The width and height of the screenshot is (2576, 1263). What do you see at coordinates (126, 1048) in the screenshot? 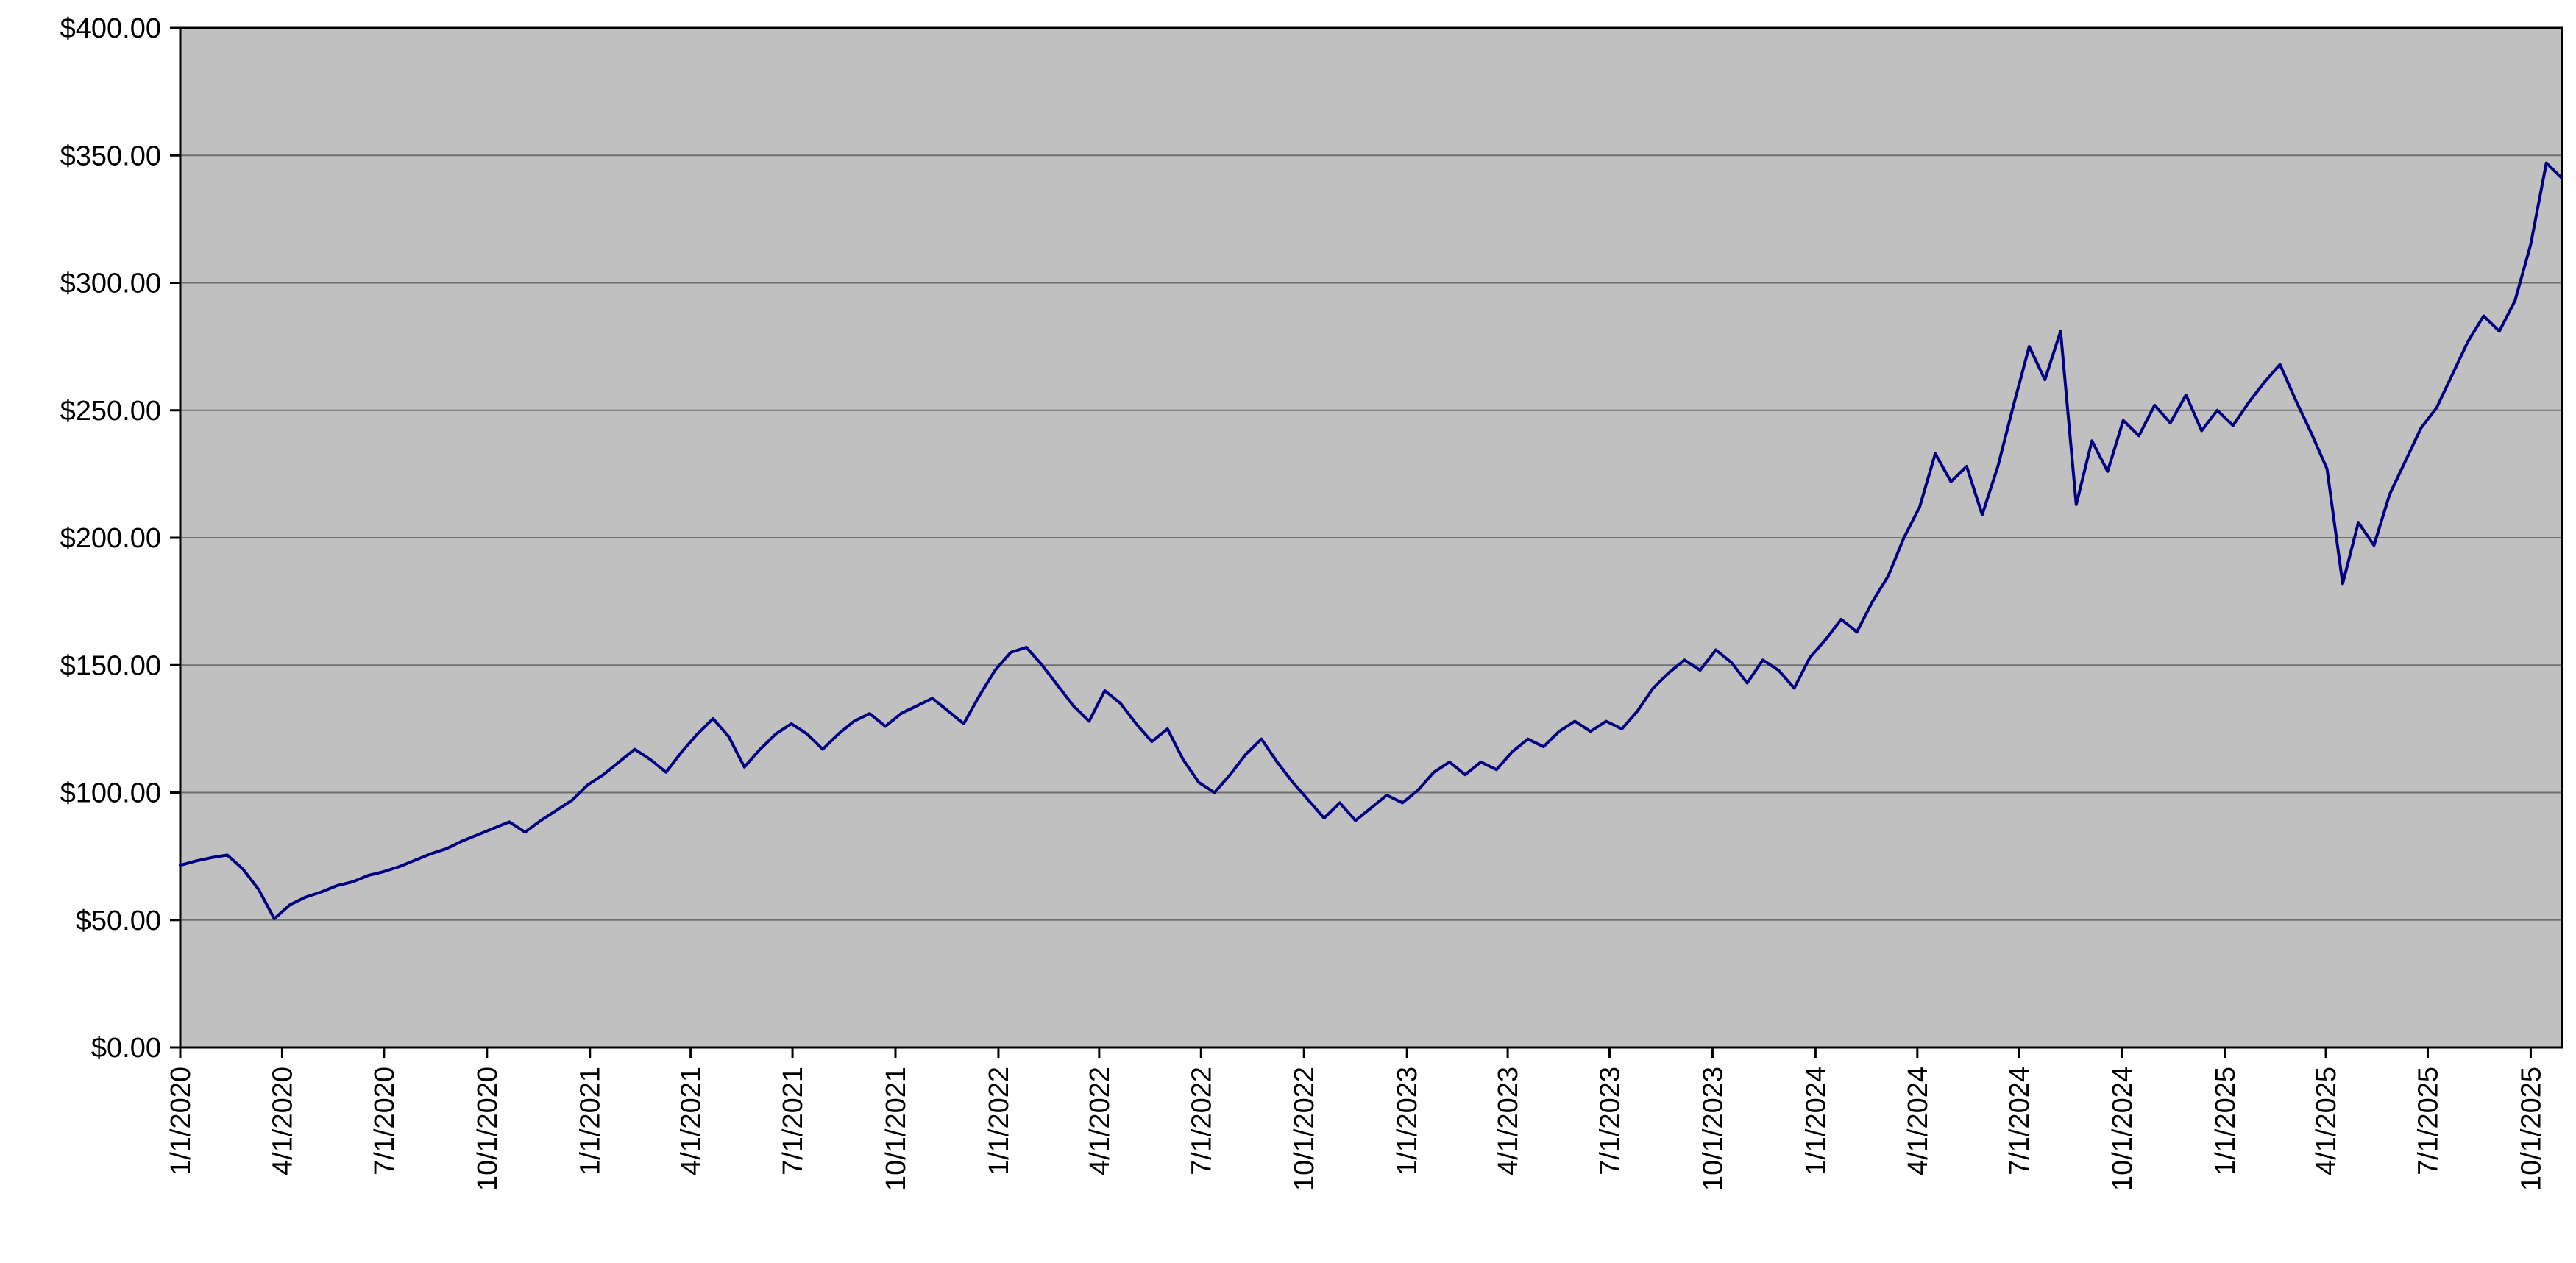
I see `y-axis-label: $0.00` at bounding box center [126, 1048].